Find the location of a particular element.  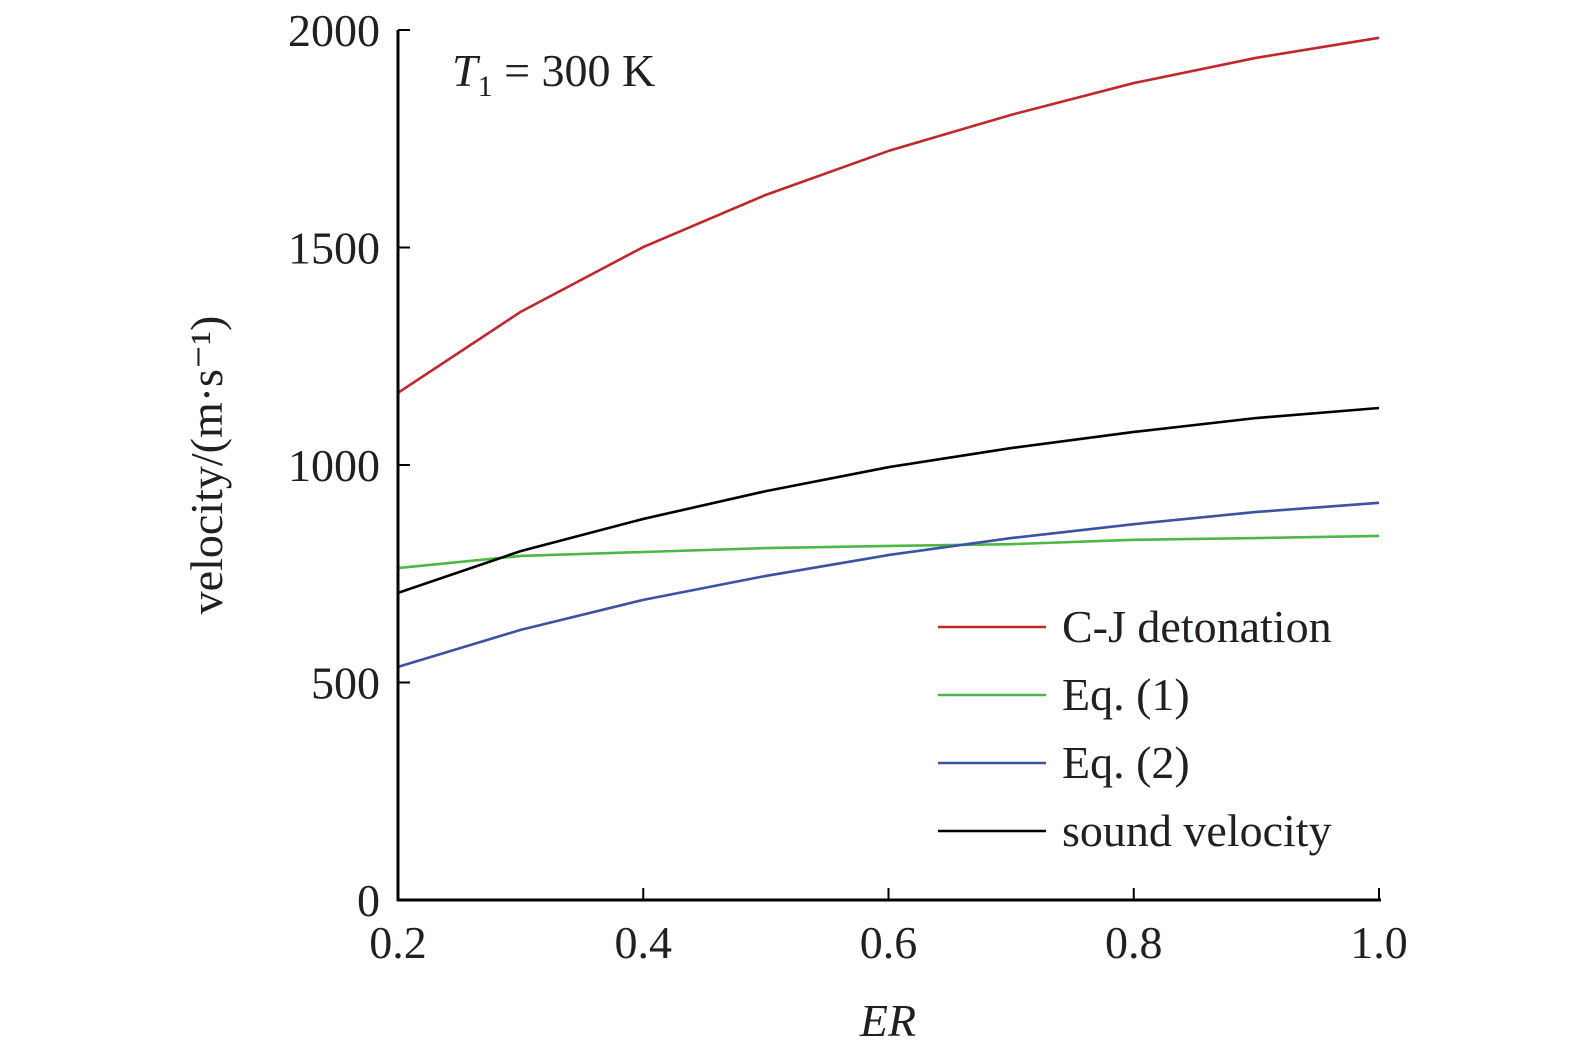

x-tick-label: 0.6 is located at coordinates (889, 942).